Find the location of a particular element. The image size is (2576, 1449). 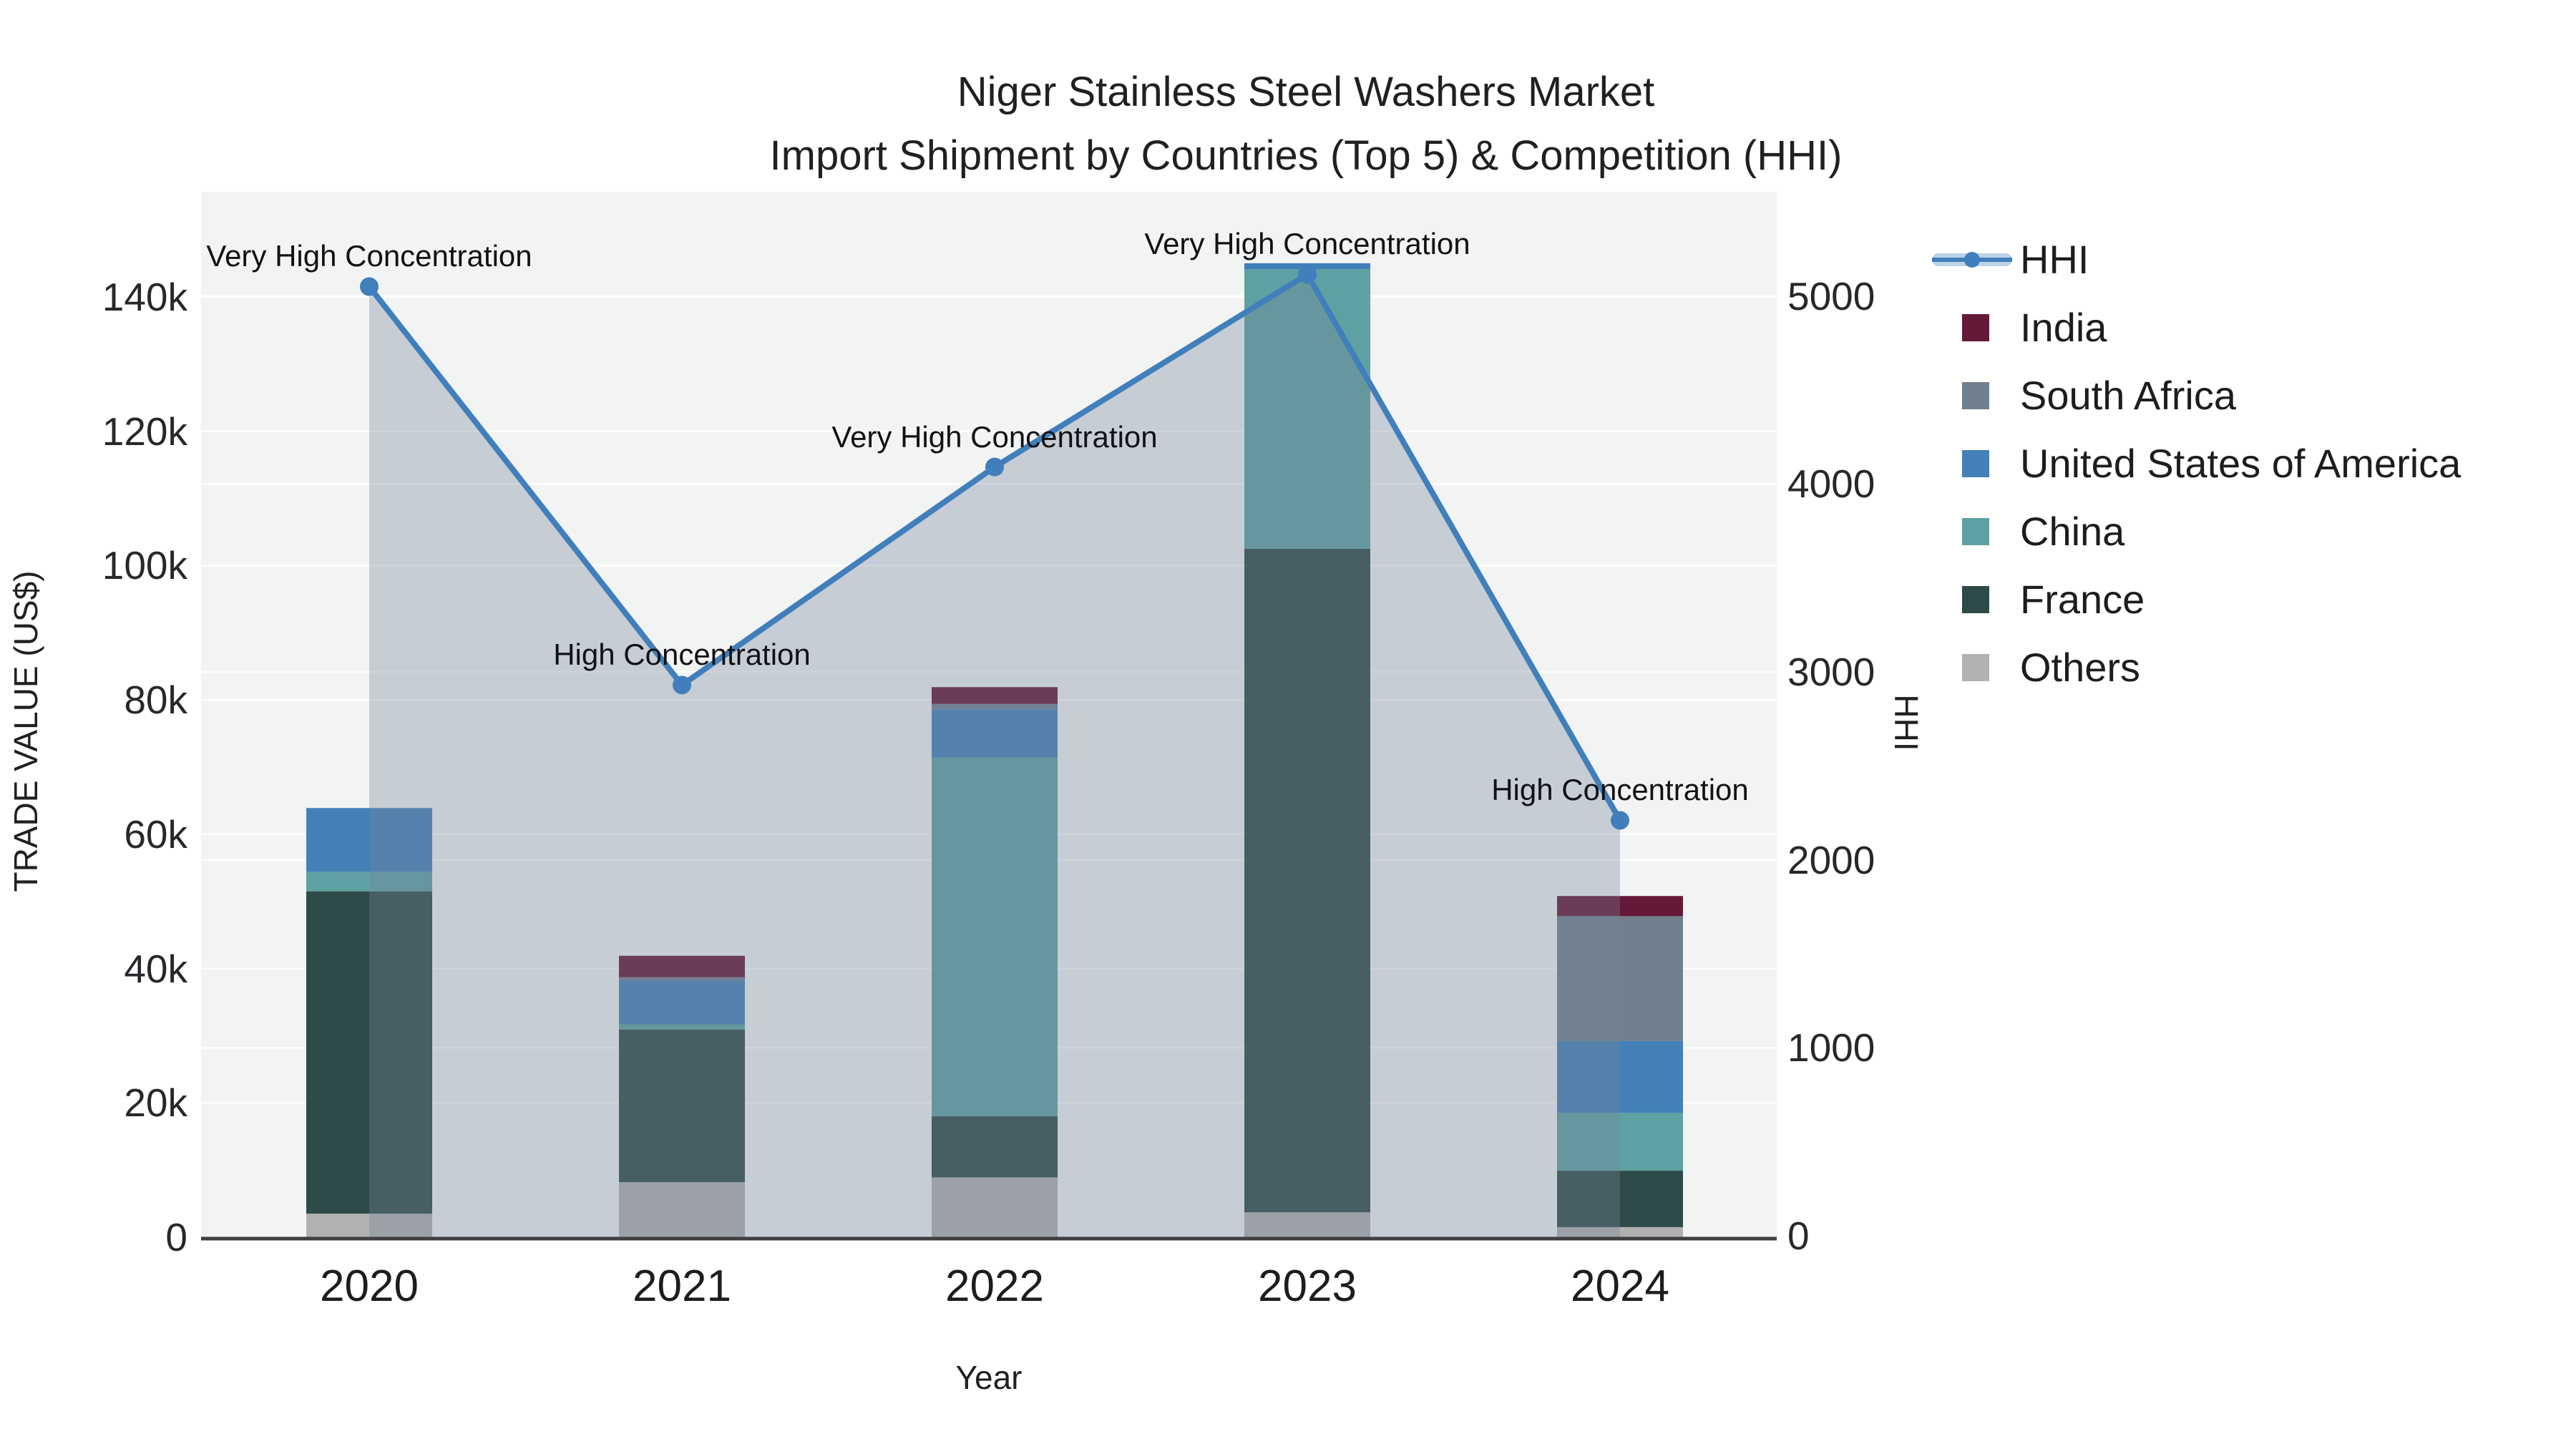

bar-segment-2021-south-africa is located at coordinates (682, 979).